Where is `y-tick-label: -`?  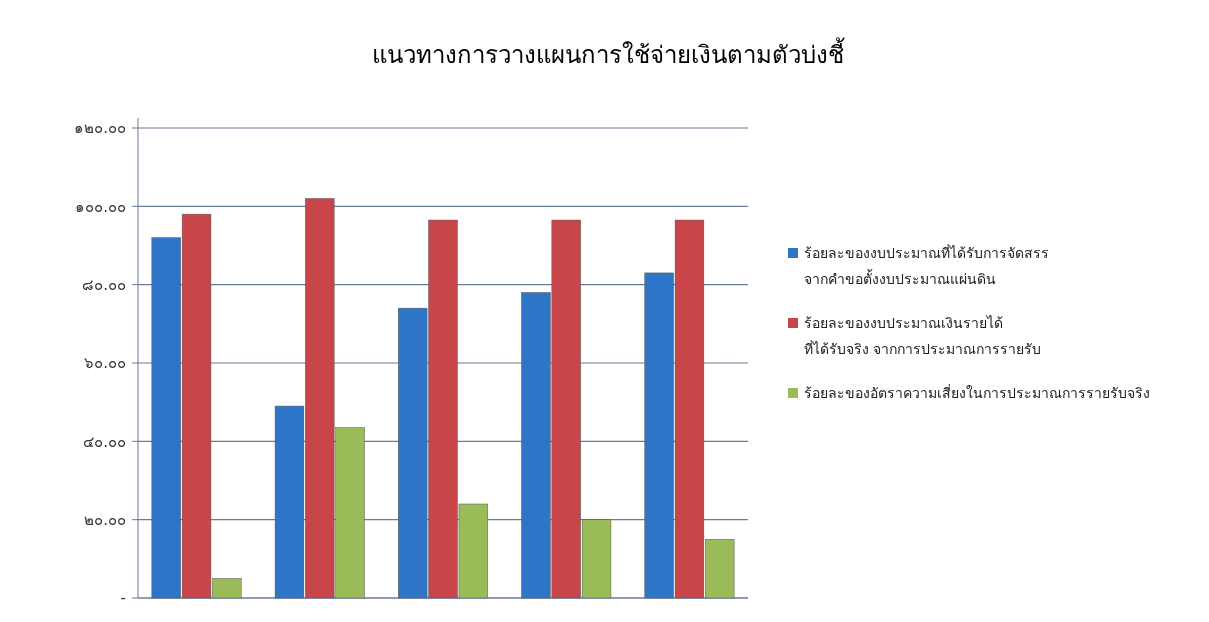 y-tick-label: - is located at coordinates (123, 598).